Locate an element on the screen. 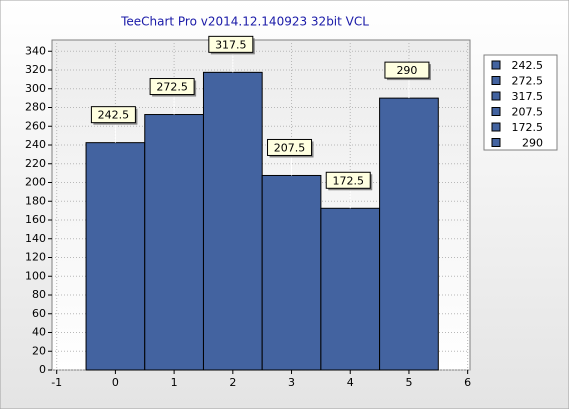 The height and width of the screenshot is (409, 569). y-tick-label: 20 is located at coordinates (39, 350).